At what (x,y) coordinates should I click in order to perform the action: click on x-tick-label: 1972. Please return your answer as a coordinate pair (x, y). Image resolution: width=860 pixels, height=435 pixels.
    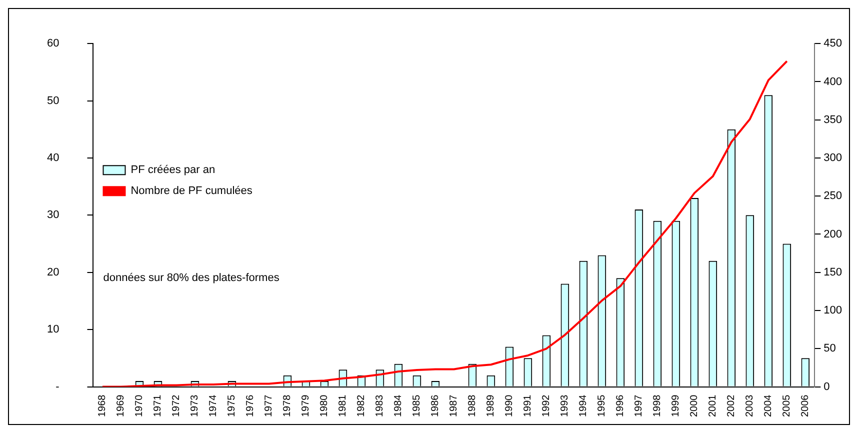
    Looking at the image, I should click on (176, 406).